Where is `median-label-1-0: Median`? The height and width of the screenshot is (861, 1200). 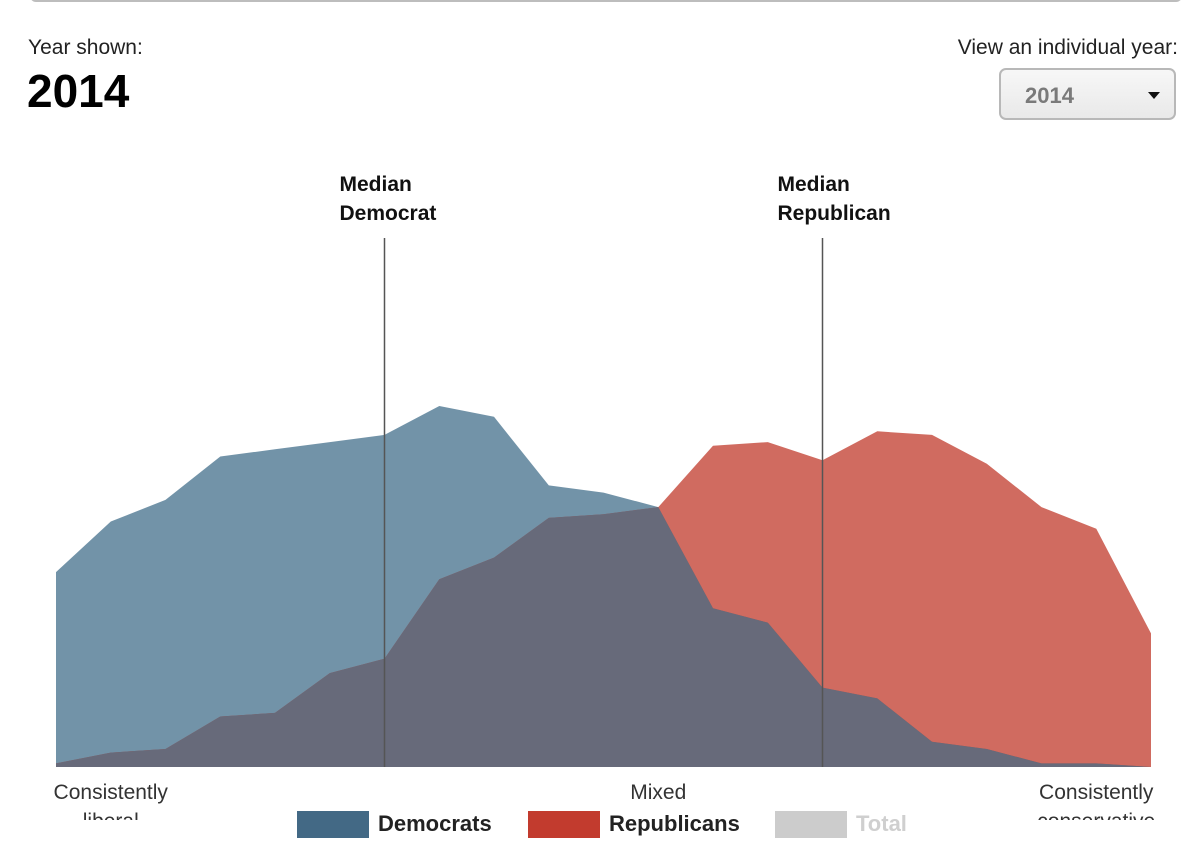
median-label-1-0: Median is located at coordinates (814, 184).